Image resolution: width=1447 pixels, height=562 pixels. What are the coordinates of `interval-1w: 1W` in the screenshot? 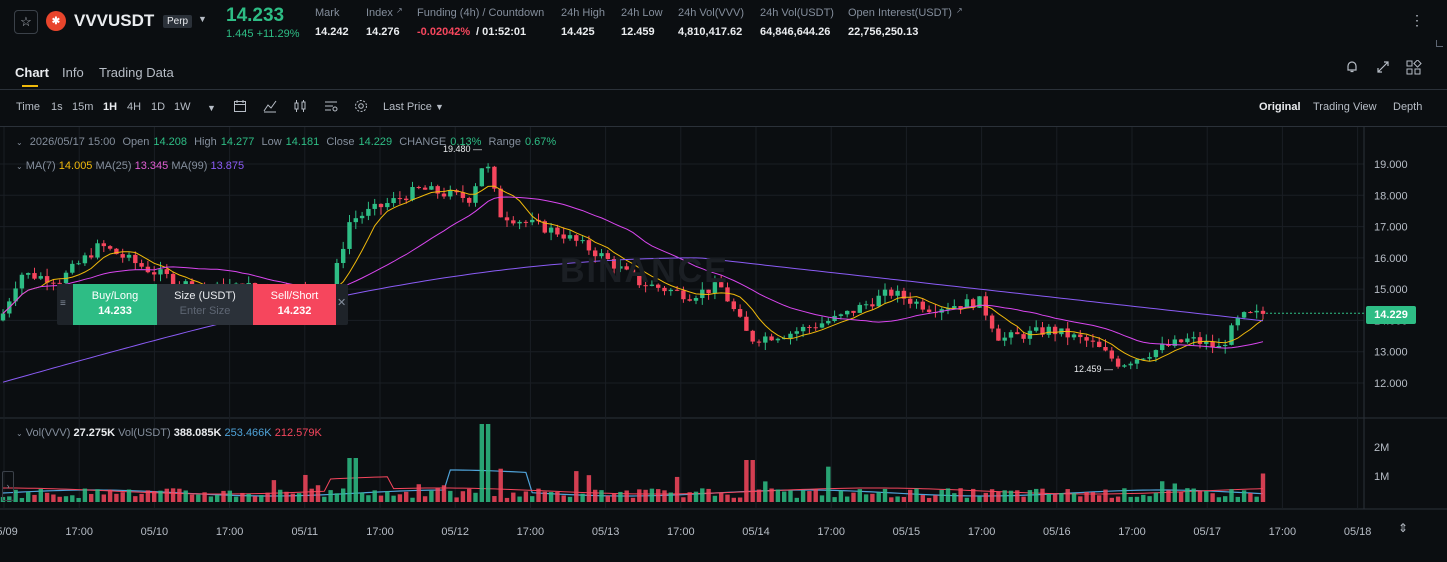 It's located at (182, 107).